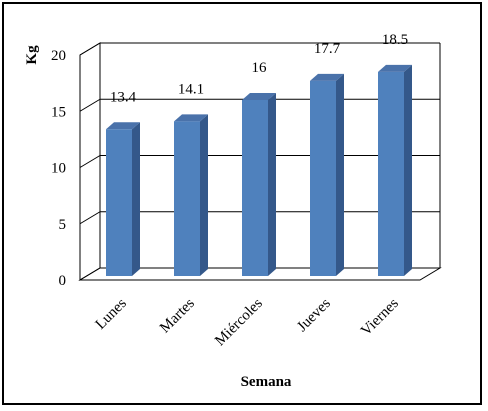 This screenshot has height=411, width=488. What do you see at coordinates (111, 313) in the screenshot?
I see `x-category-label: Lunes` at bounding box center [111, 313].